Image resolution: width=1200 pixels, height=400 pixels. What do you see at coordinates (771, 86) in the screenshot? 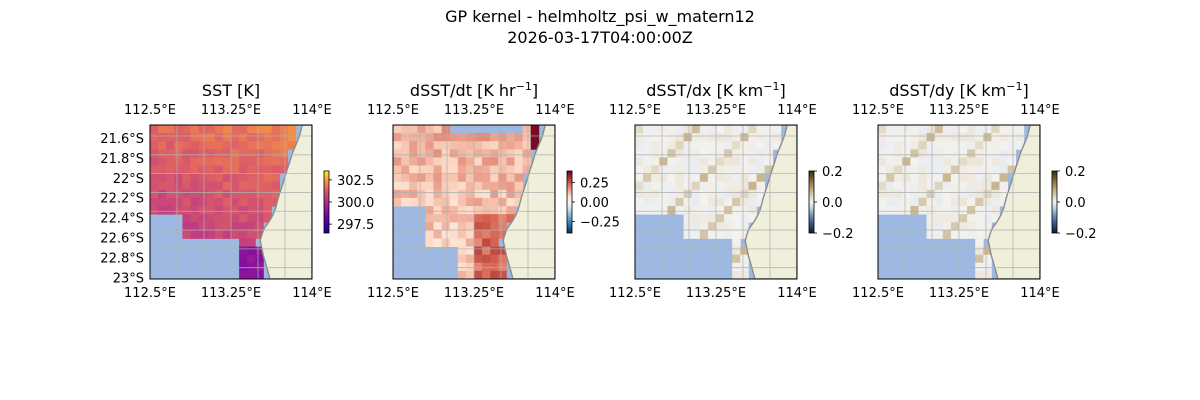
I see `panel-title-superscript: −1` at bounding box center [771, 86].